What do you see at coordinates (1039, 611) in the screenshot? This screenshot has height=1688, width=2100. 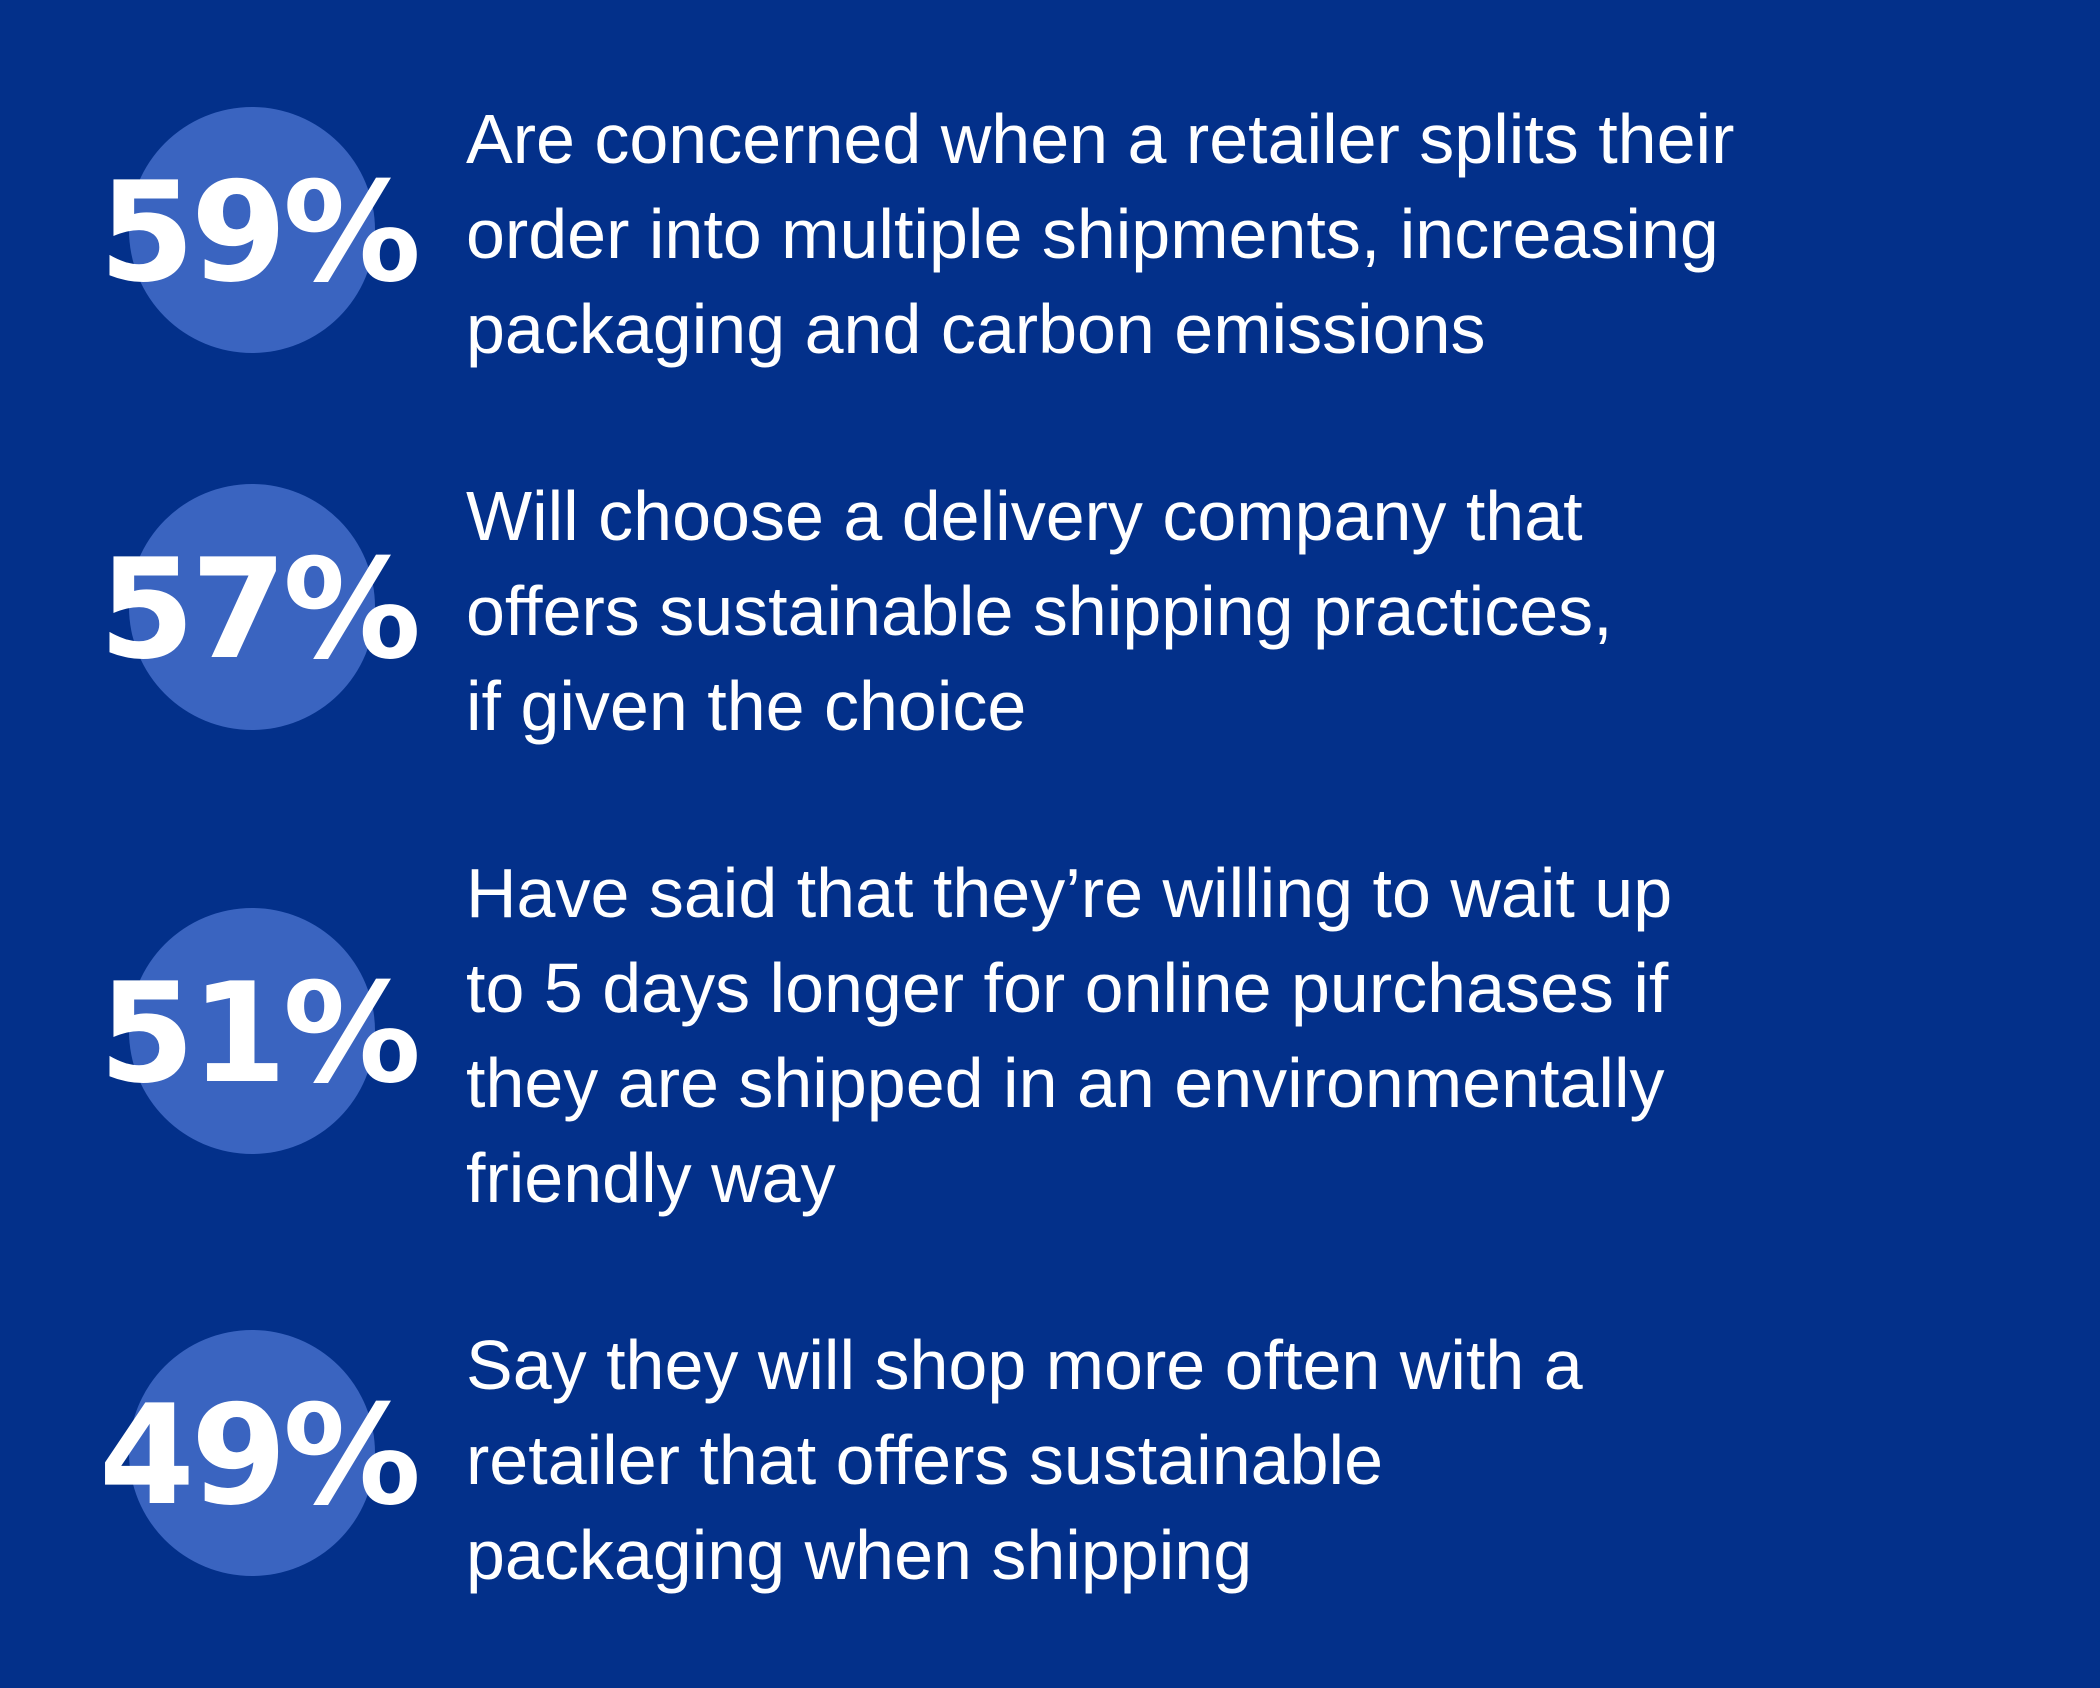 I see `stat-text-line: offers sustainable shipping practices,` at bounding box center [1039, 611].